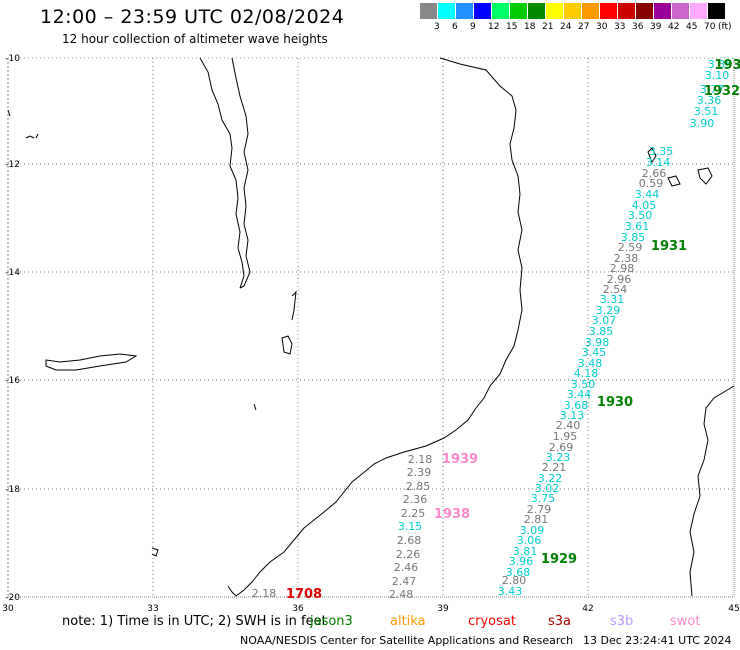 This screenshot has width=740, height=650. I want to click on wave-height-value: 2.26, so click(408, 554).